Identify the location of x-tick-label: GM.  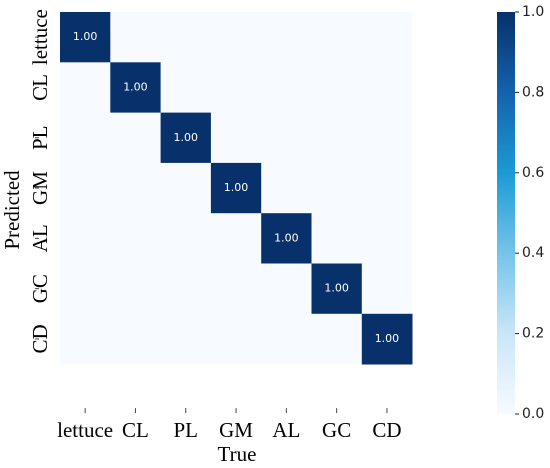
(236, 430).